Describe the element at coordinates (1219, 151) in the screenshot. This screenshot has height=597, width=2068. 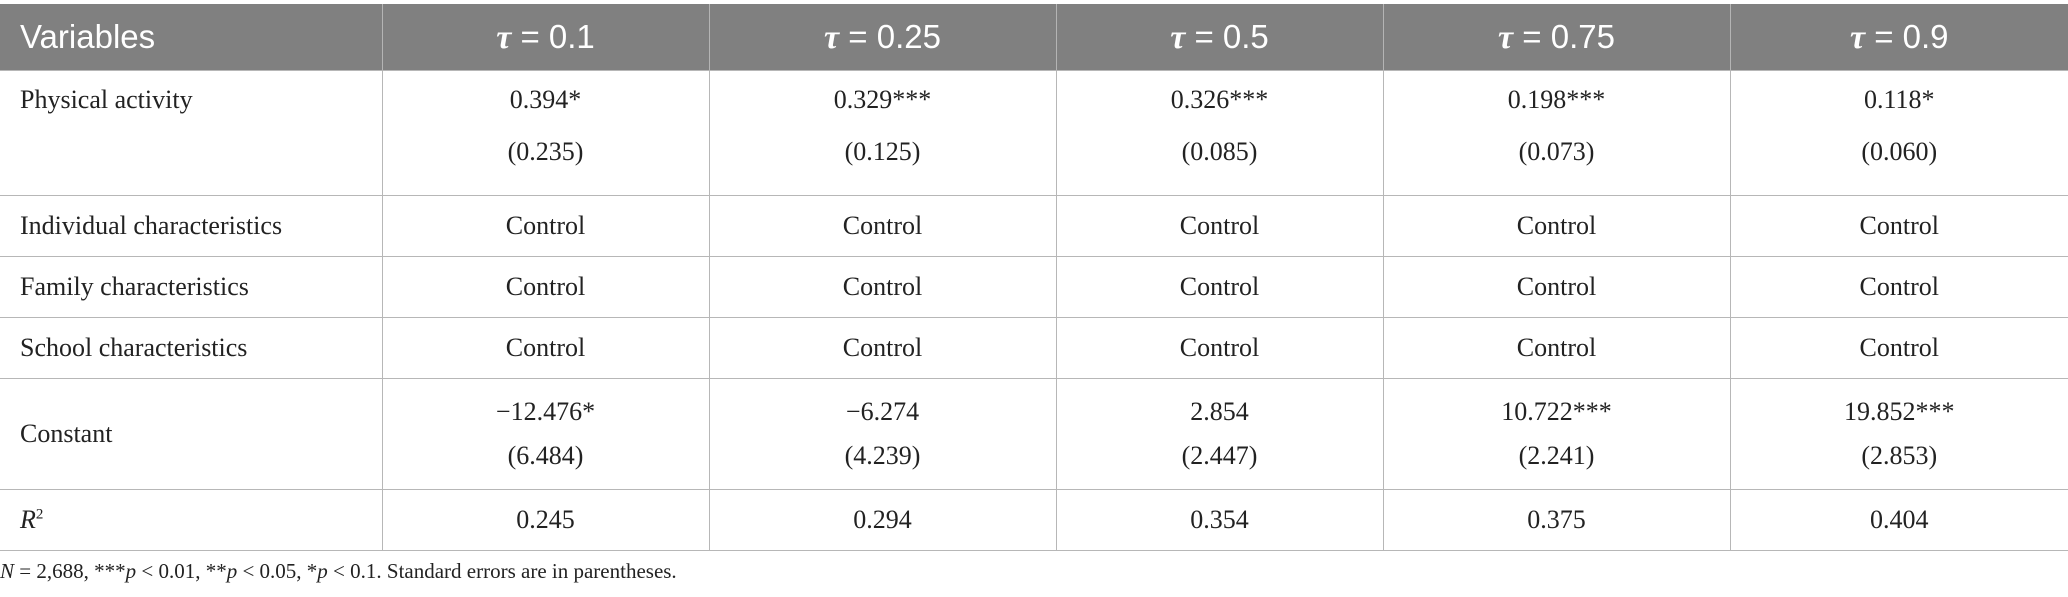
I see `standard-error: (0.085)` at that location.